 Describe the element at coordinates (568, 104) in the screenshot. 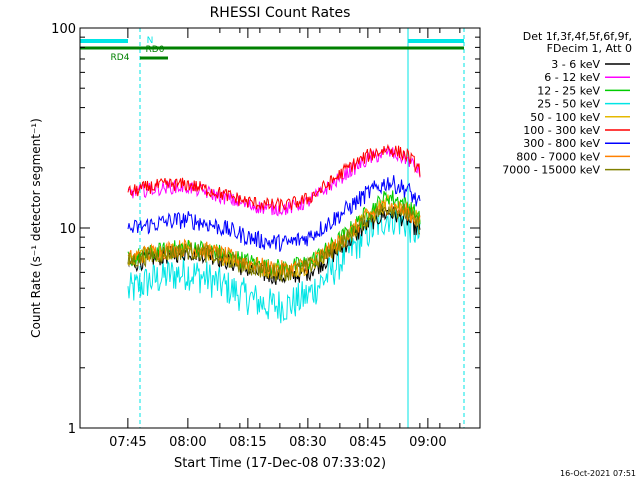

I see `legend-label-3: 25 - 50 keV` at that location.